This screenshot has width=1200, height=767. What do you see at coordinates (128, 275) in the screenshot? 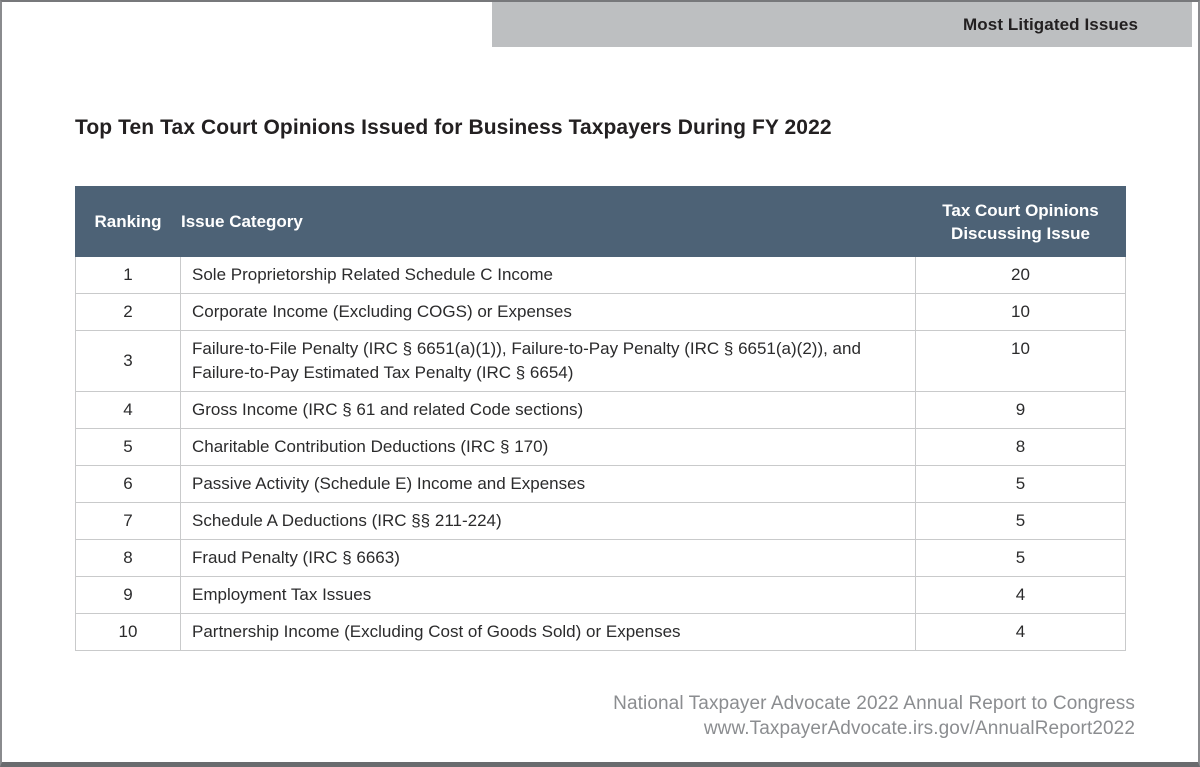
I see `ranking-cell: 1` at bounding box center [128, 275].